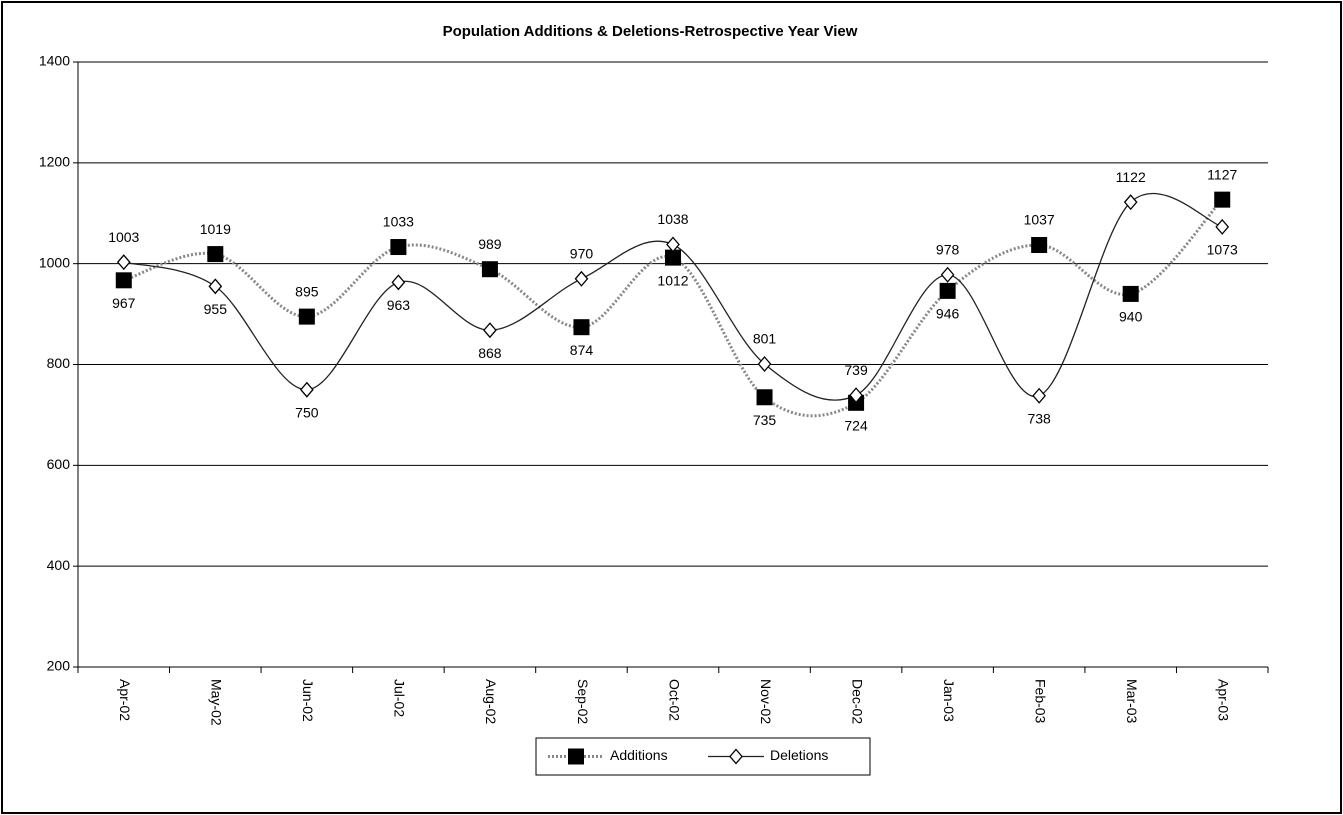 Image resolution: width=1343 pixels, height=815 pixels. I want to click on x-tick-label: Jan-03, so click(949, 700).